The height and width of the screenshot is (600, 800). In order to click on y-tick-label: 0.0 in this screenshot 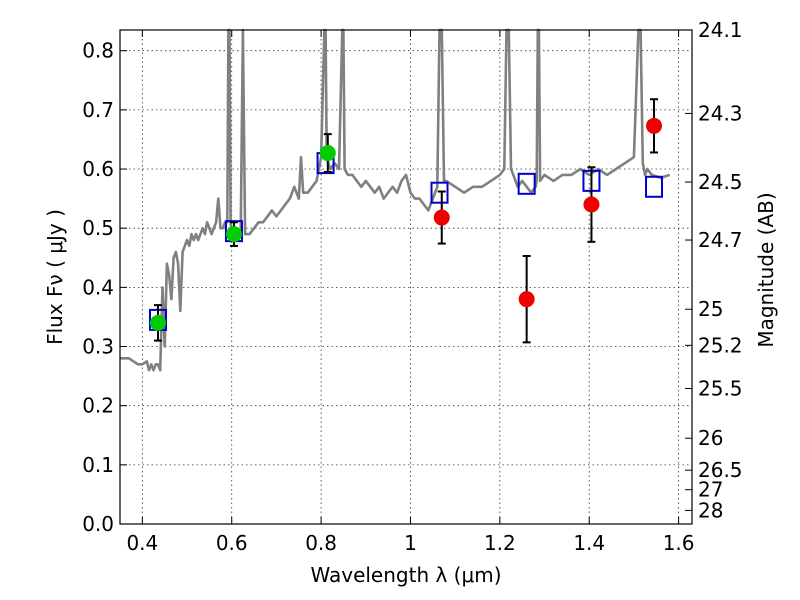, I will do `click(98, 524)`.